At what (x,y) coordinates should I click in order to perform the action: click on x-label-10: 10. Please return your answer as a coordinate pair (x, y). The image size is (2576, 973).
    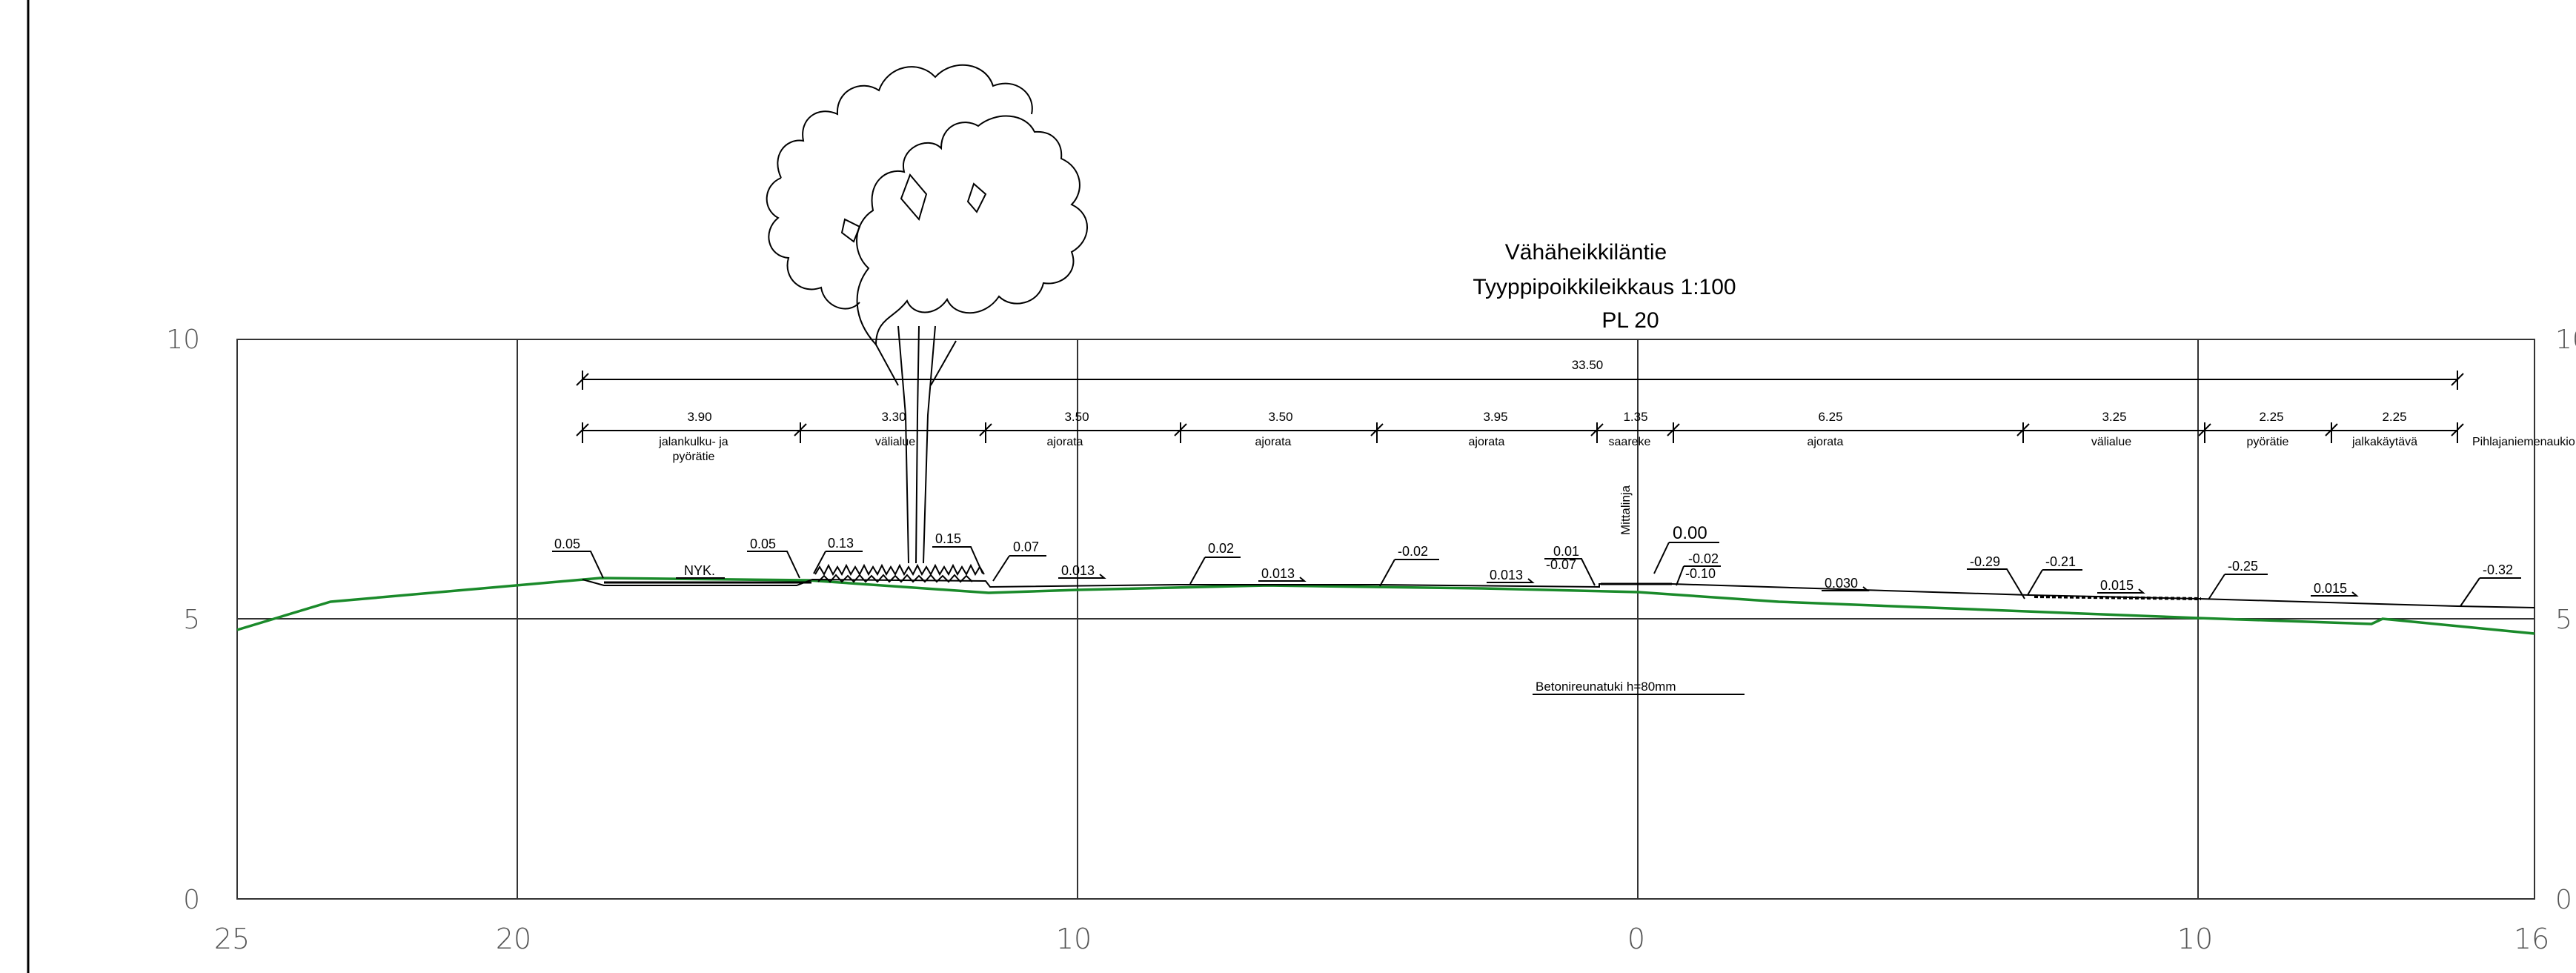
    Looking at the image, I should click on (1074, 939).